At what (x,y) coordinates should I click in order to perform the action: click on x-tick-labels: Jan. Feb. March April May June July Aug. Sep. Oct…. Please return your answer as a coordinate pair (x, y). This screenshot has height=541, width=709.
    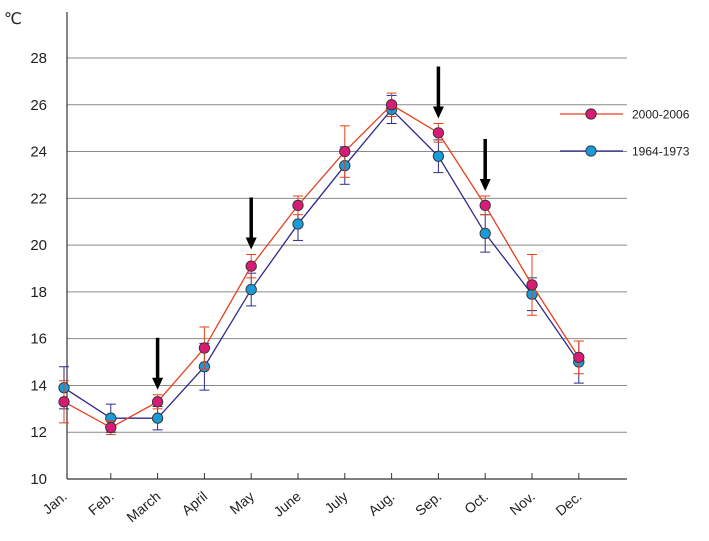
    Looking at the image, I should click on (311, 506).